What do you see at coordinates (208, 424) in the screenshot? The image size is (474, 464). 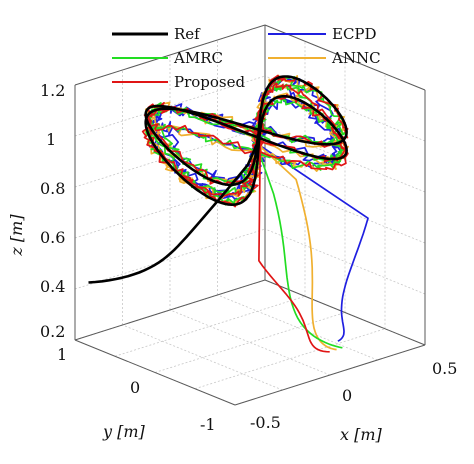 I see `y-tick-label: -1` at bounding box center [208, 424].